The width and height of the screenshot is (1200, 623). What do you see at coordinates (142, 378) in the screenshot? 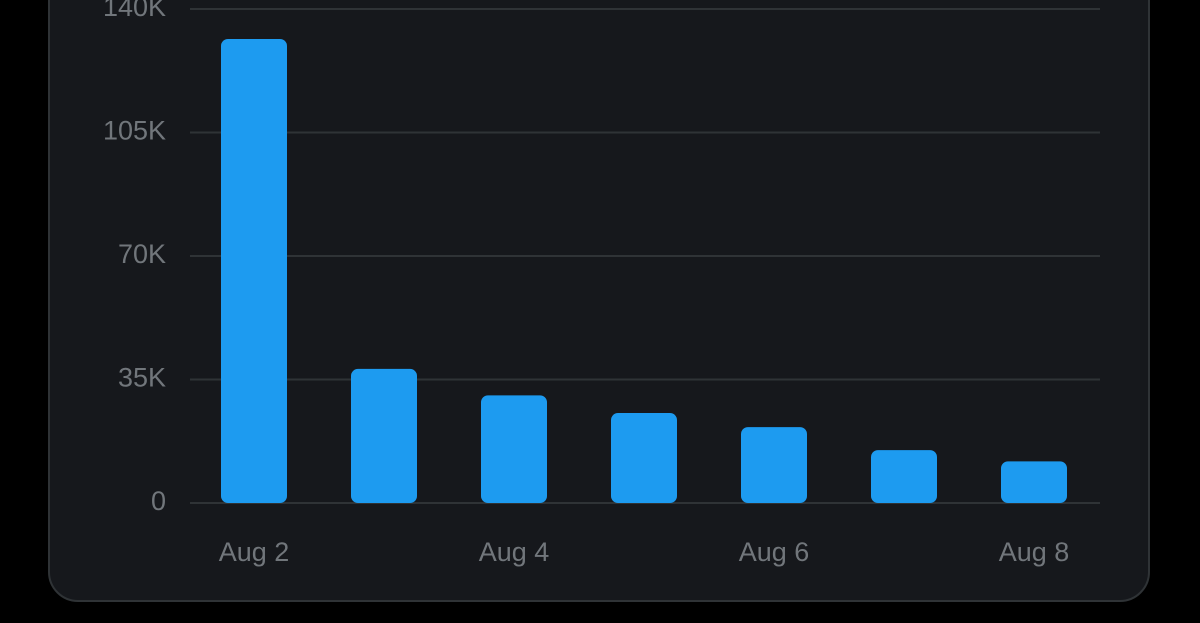
I see `y-tick-label: 35K` at bounding box center [142, 378].